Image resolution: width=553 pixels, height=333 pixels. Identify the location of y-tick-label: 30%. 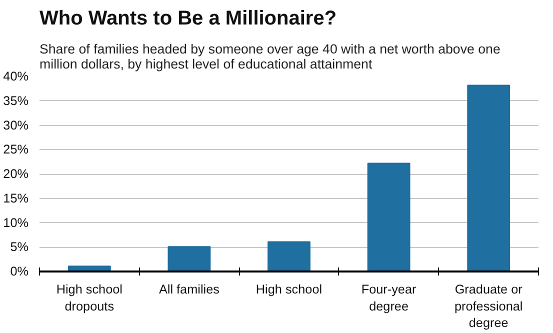
(16, 125).